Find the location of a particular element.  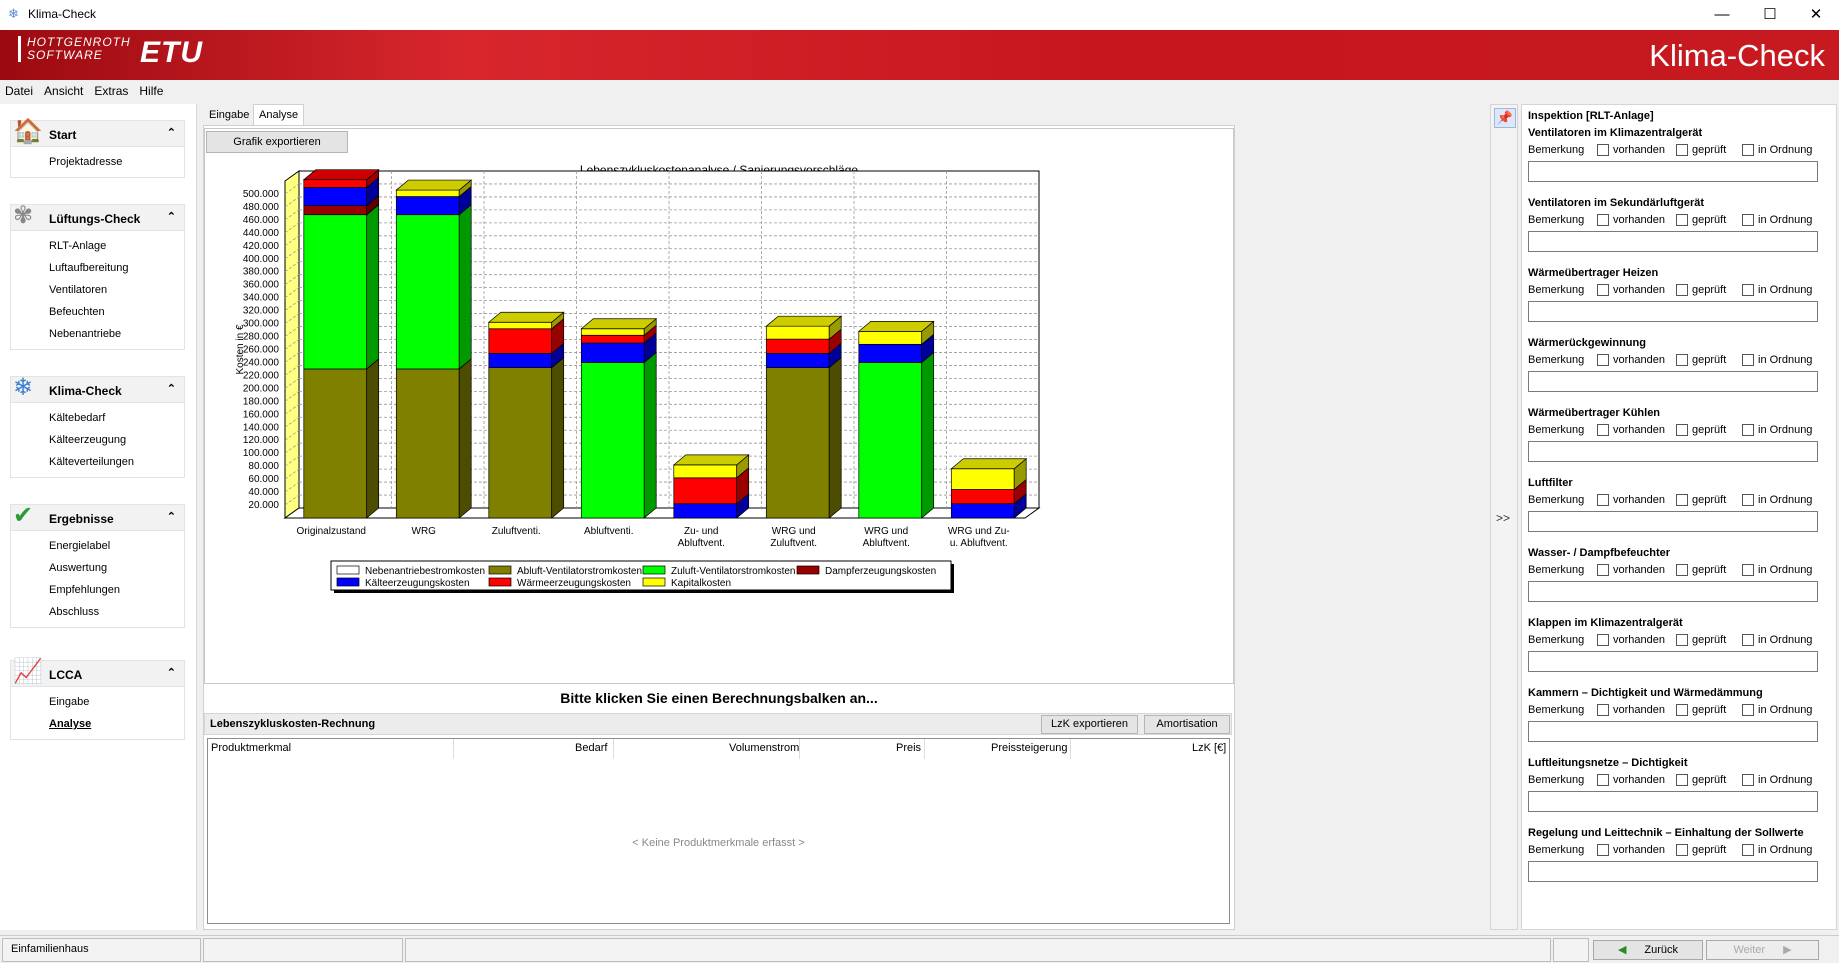

tab-analyse: Analyse is located at coordinates (279, 114).